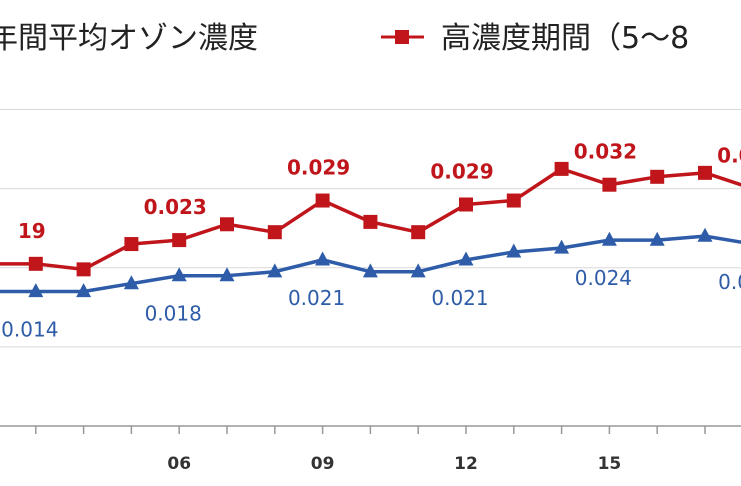  What do you see at coordinates (29, 330) in the screenshot?
I see `data-label-series-0-0: 0.014` at bounding box center [29, 330].